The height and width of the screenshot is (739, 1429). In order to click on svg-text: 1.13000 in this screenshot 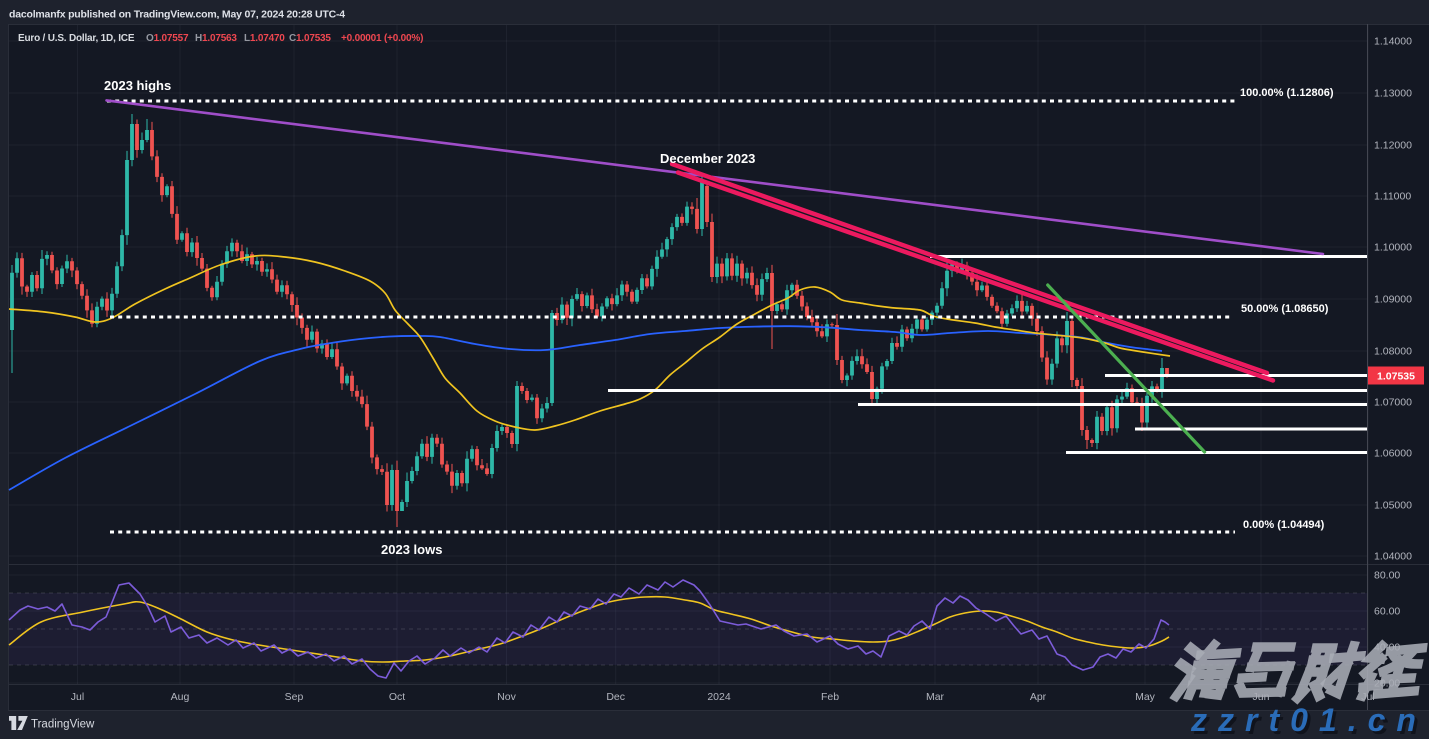, I will do `click(1393, 94)`.